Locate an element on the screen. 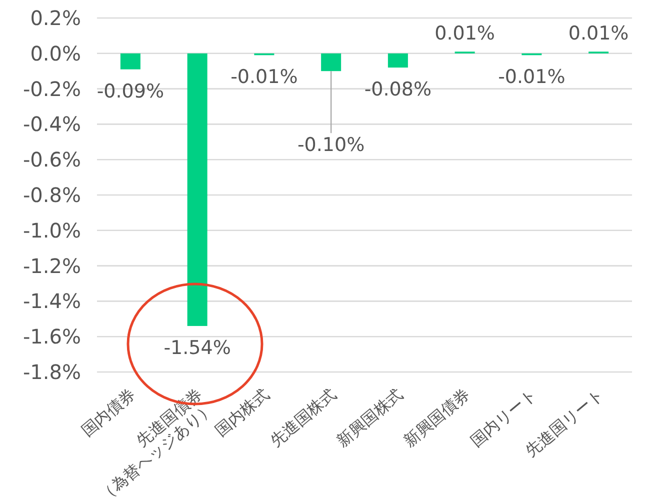  y-tick-label: 0.0% is located at coordinates (55, 53).